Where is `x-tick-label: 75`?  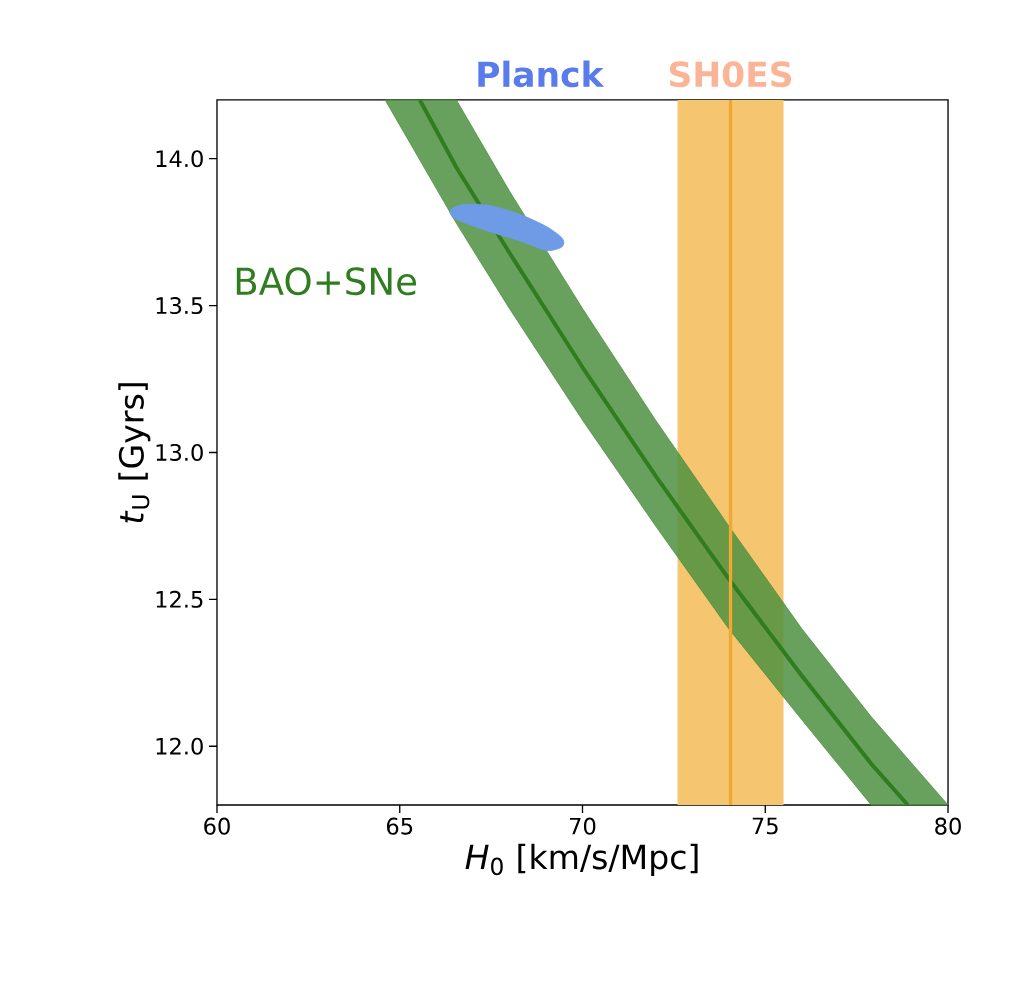
x-tick-label: 75 is located at coordinates (765, 826).